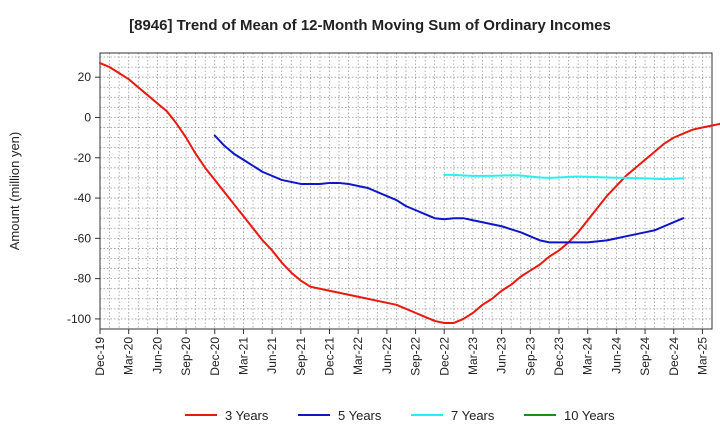 This screenshot has height=440, width=720. Describe the element at coordinates (14, 191) in the screenshot. I see `y-axis-label: Amount (million yen)` at that location.